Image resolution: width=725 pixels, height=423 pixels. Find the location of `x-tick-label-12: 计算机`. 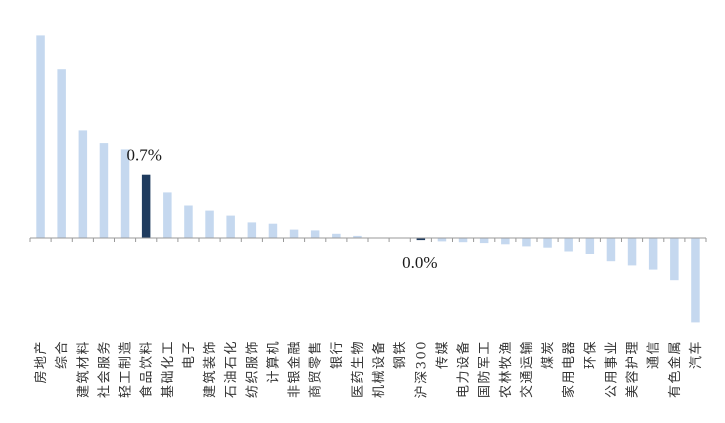

x-tick-label-12: 计算机 is located at coordinates (273, 362).